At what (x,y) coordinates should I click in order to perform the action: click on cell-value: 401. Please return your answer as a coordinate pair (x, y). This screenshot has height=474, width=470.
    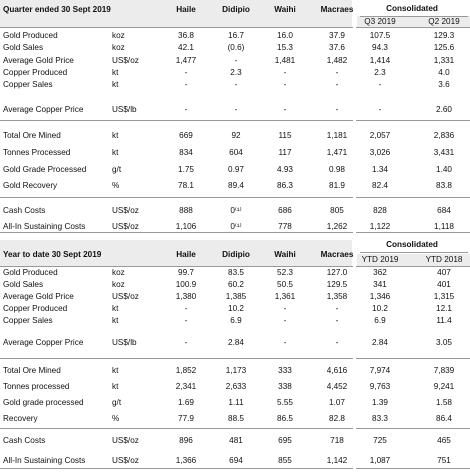
    Looking at the image, I should click on (444, 284).